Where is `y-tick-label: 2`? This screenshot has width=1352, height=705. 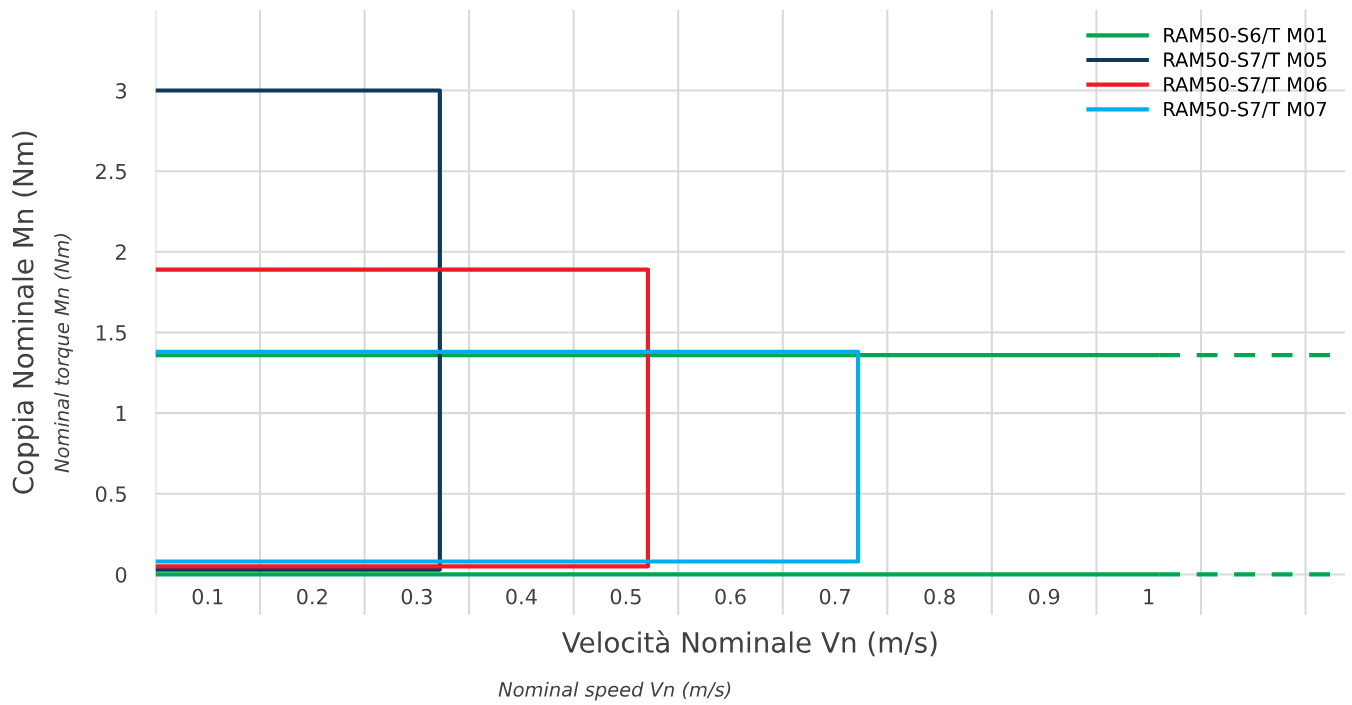 y-tick-label: 2 is located at coordinates (120, 252).